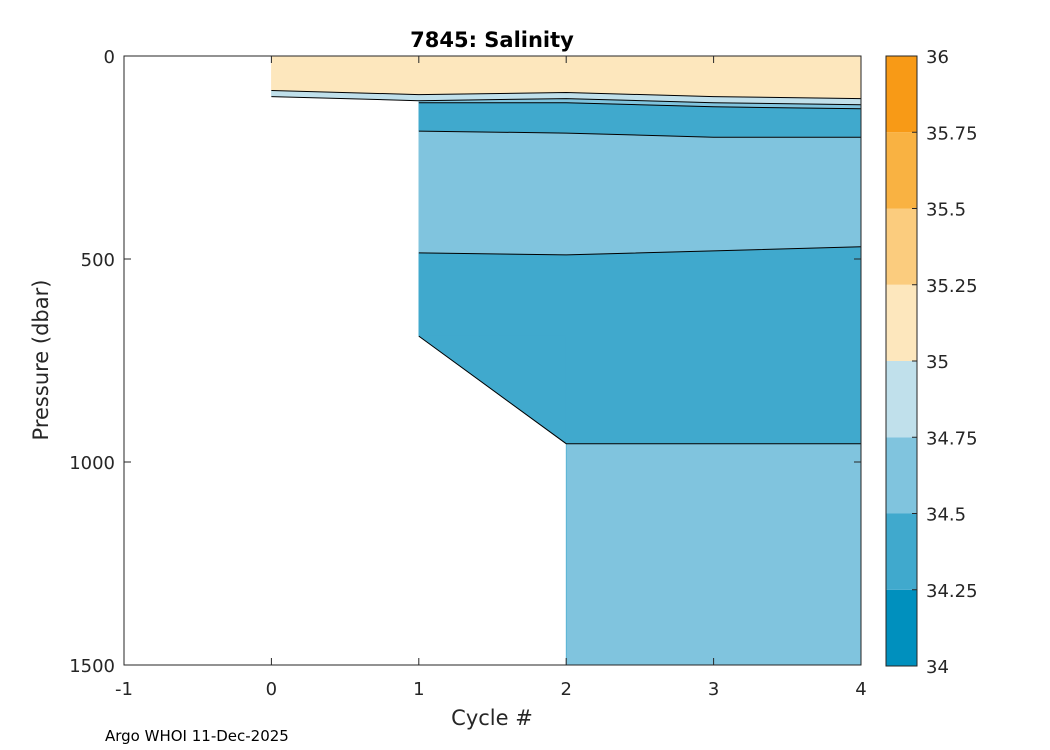 Image resolution: width=1050 pixels, height=750 pixels. What do you see at coordinates (92, 666) in the screenshot?
I see `y-tick-label: 1500` at bounding box center [92, 666].